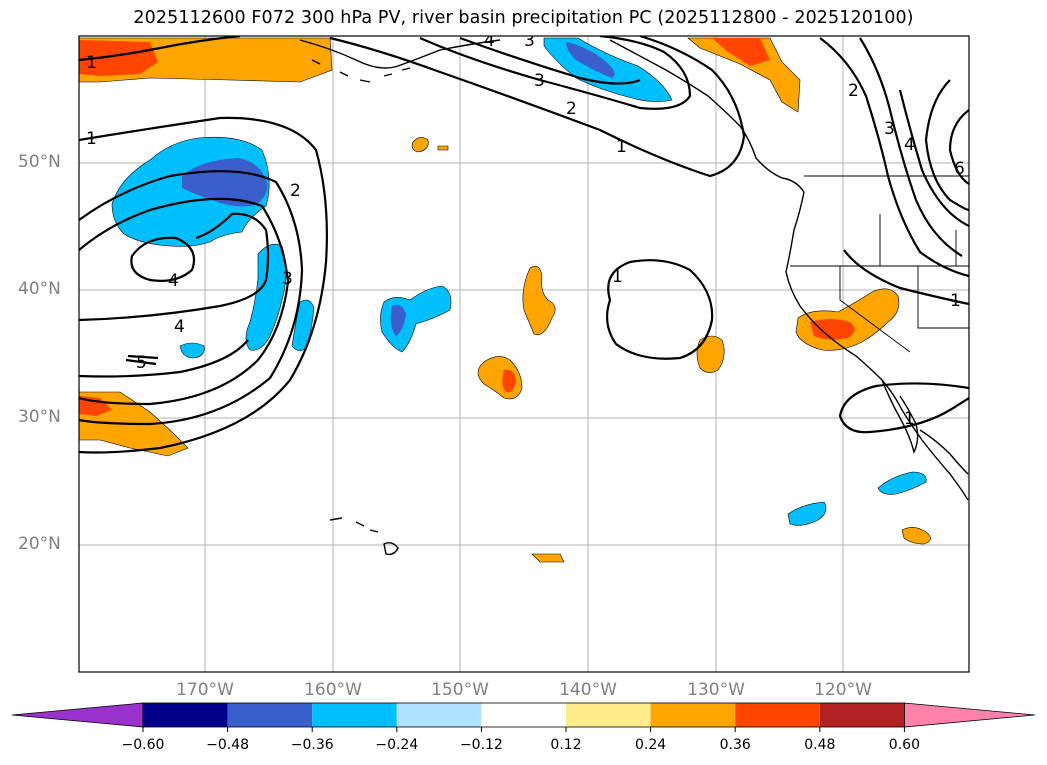  Describe the element at coordinates (77, 715) in the screenshot. I see `colorbar-under-triangle` at that location.